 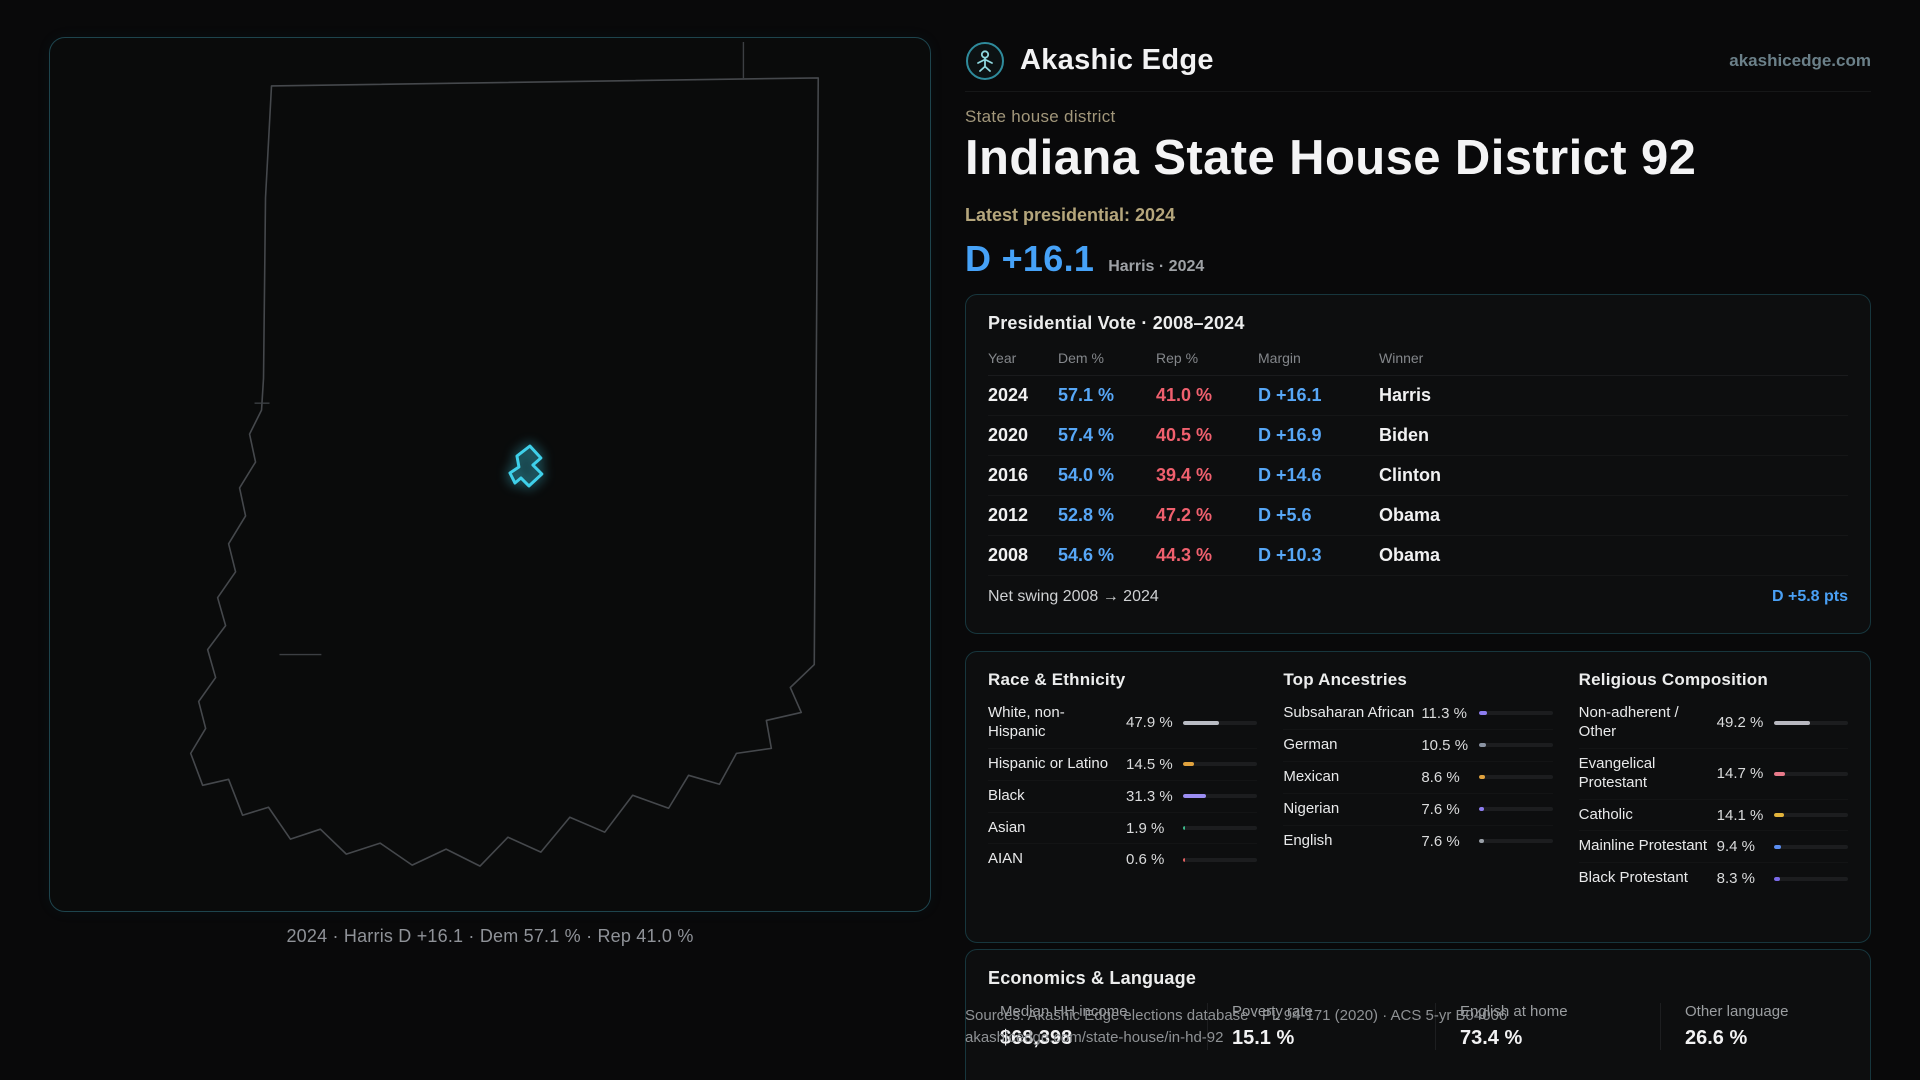 What do you see at coordinates (1331, 158) in the screenshot?
I see `page-title: Indiana State House District 92` at bounding box center [1331, 158].